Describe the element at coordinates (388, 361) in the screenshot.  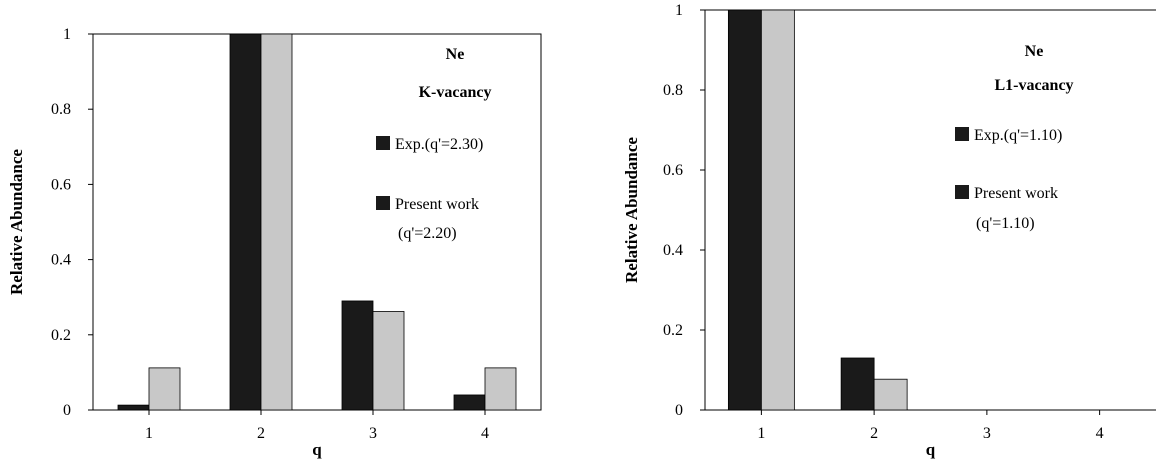
I see `bar-present-q3` at that location.